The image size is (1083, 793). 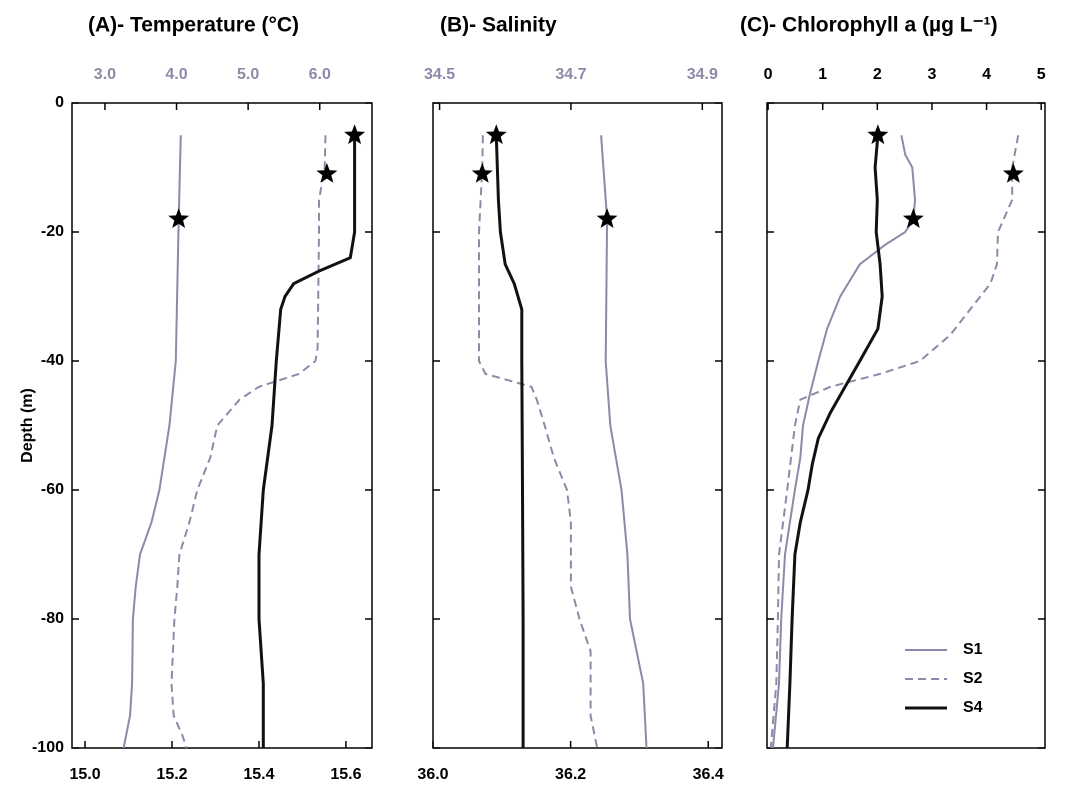 I want to click on x-top-tick-label: 3.0, so click(x=105, y=74).